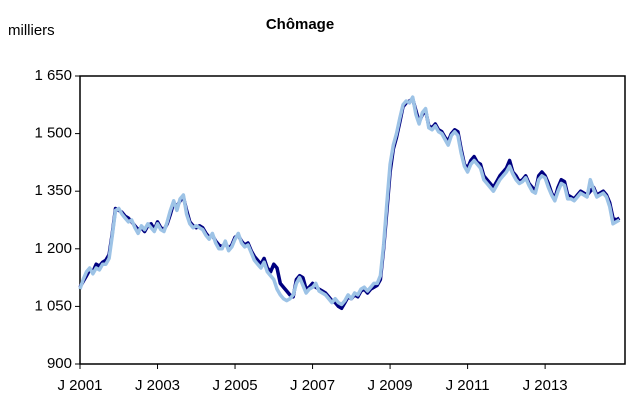  I want to click on y-tick-label: 1 200, so click(53, 248).